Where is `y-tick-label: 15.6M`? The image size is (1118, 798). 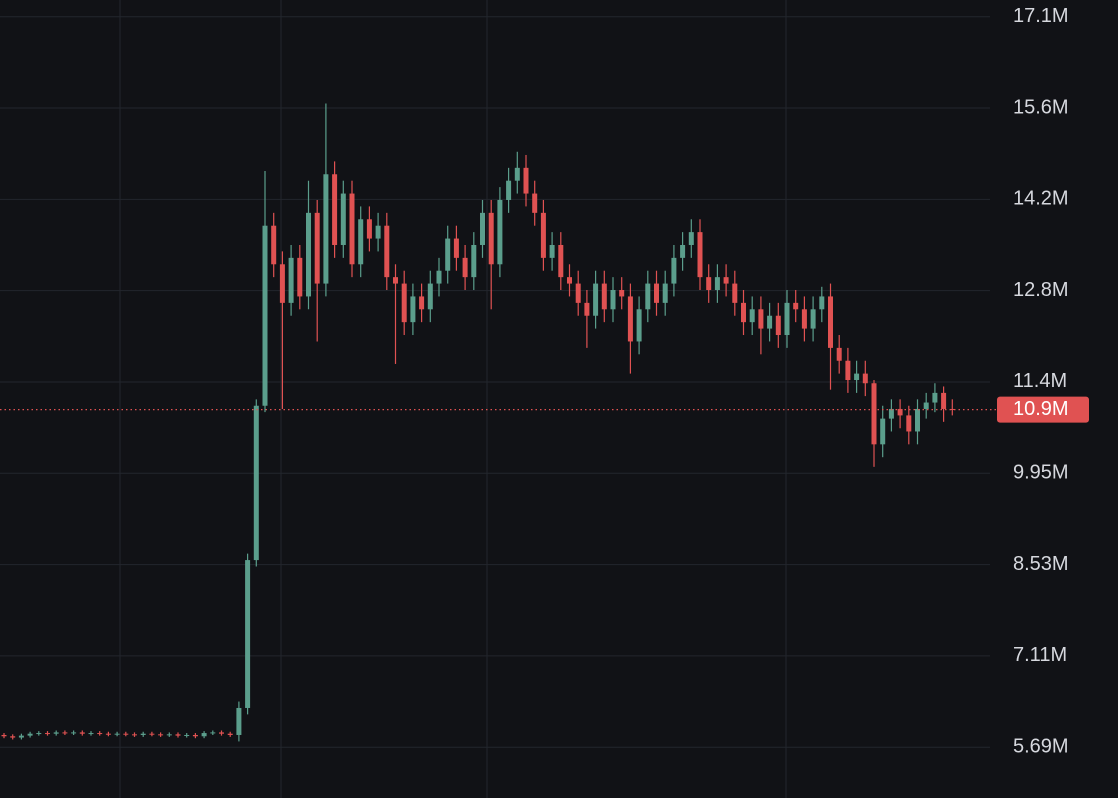
y-tick-label: 15.6M is located at coordinates (1041, 107).